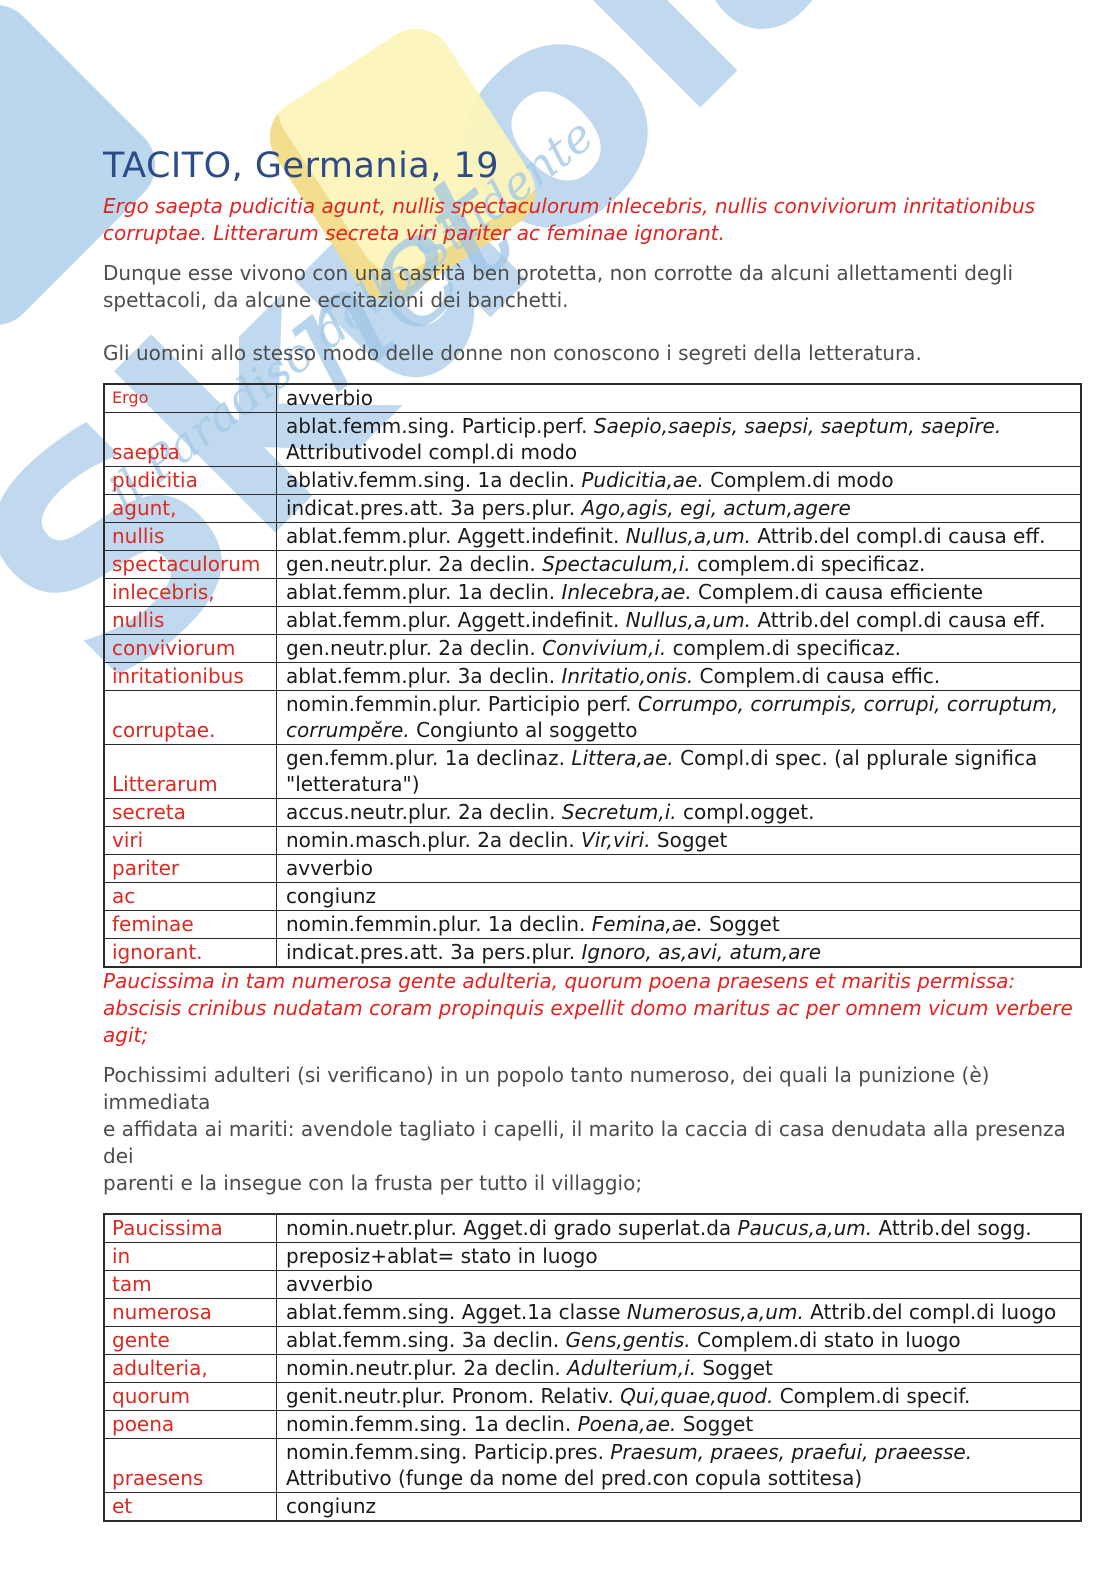 This screenshot has height=1579, width=1116. I want to click on latin-word-cell: corruptae., so click(190, 717).